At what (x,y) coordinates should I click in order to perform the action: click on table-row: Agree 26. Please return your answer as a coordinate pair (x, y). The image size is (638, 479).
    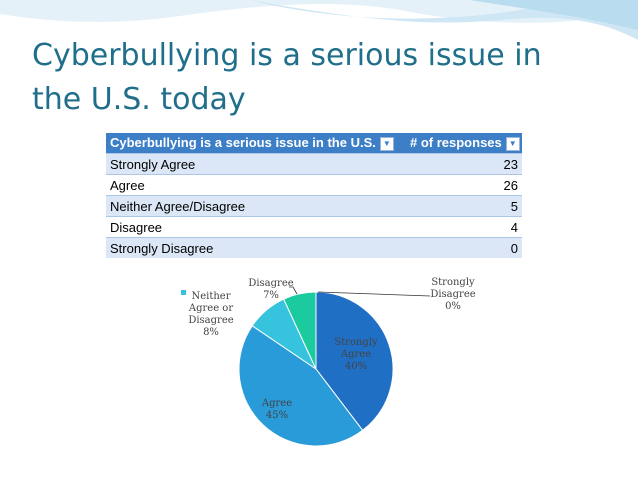
    Looking at the image, I should click on (314, 185).